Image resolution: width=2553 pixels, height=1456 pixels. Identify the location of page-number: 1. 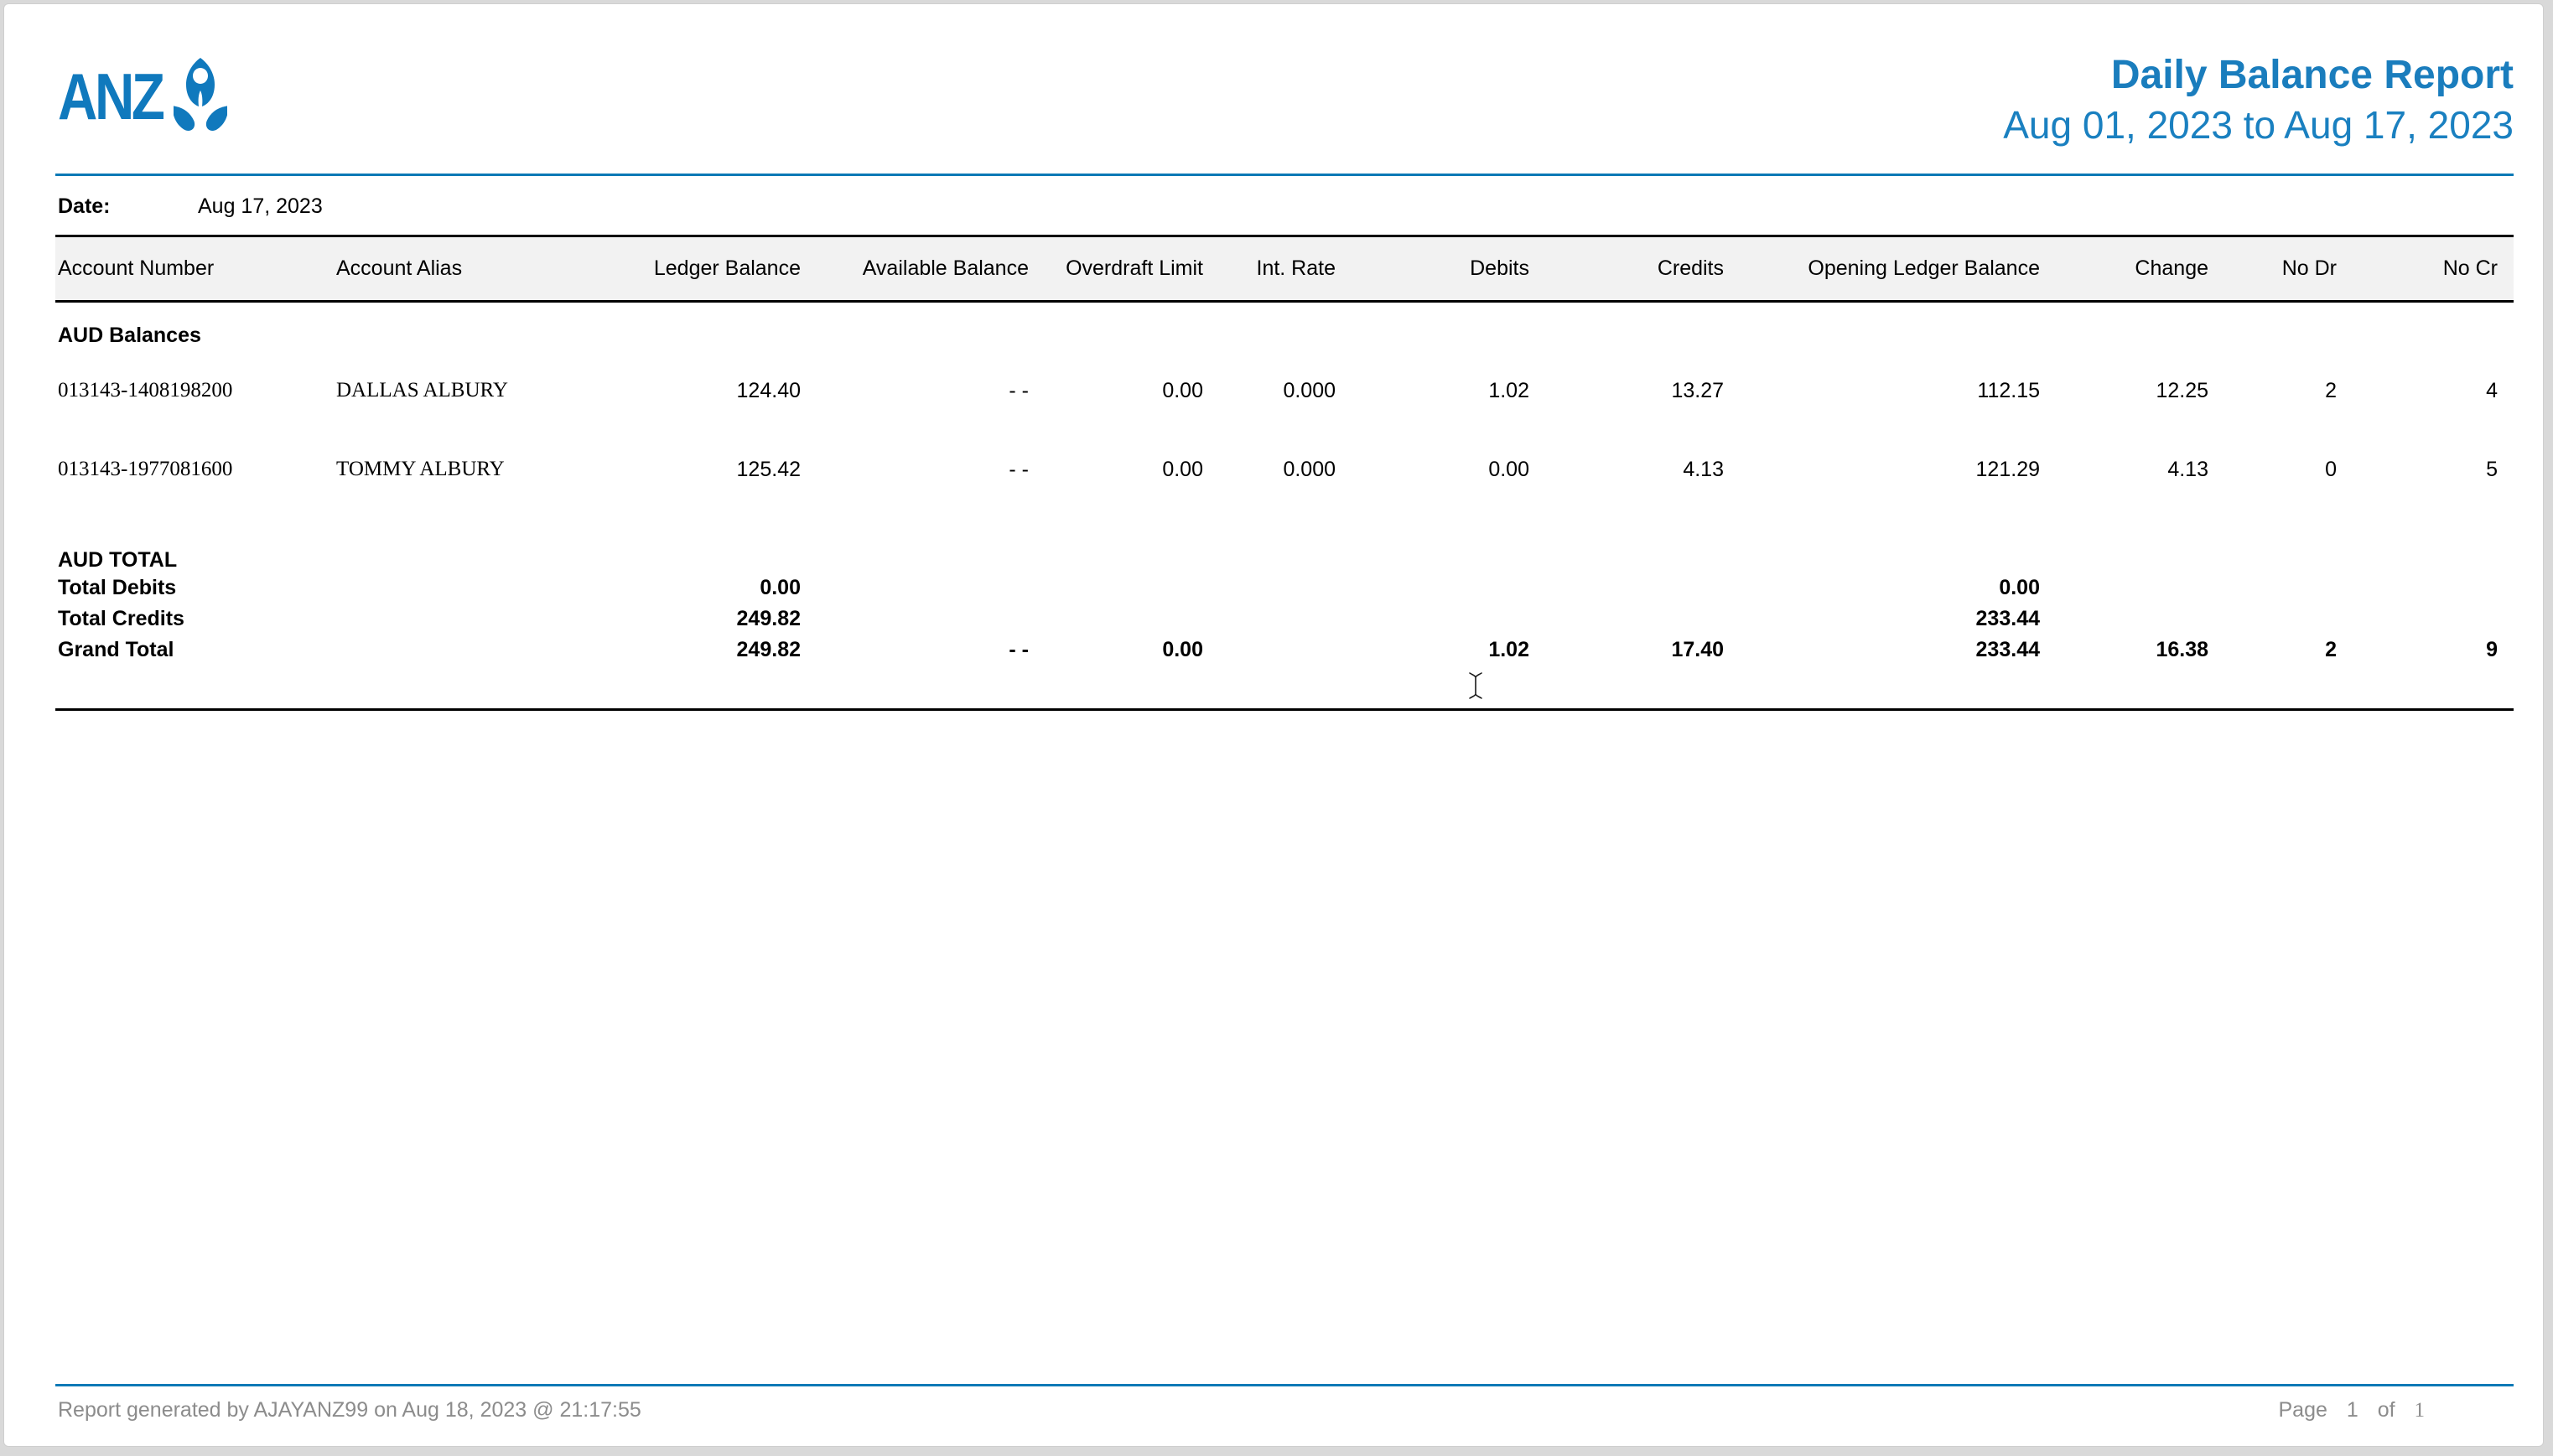
(2352, 1410).